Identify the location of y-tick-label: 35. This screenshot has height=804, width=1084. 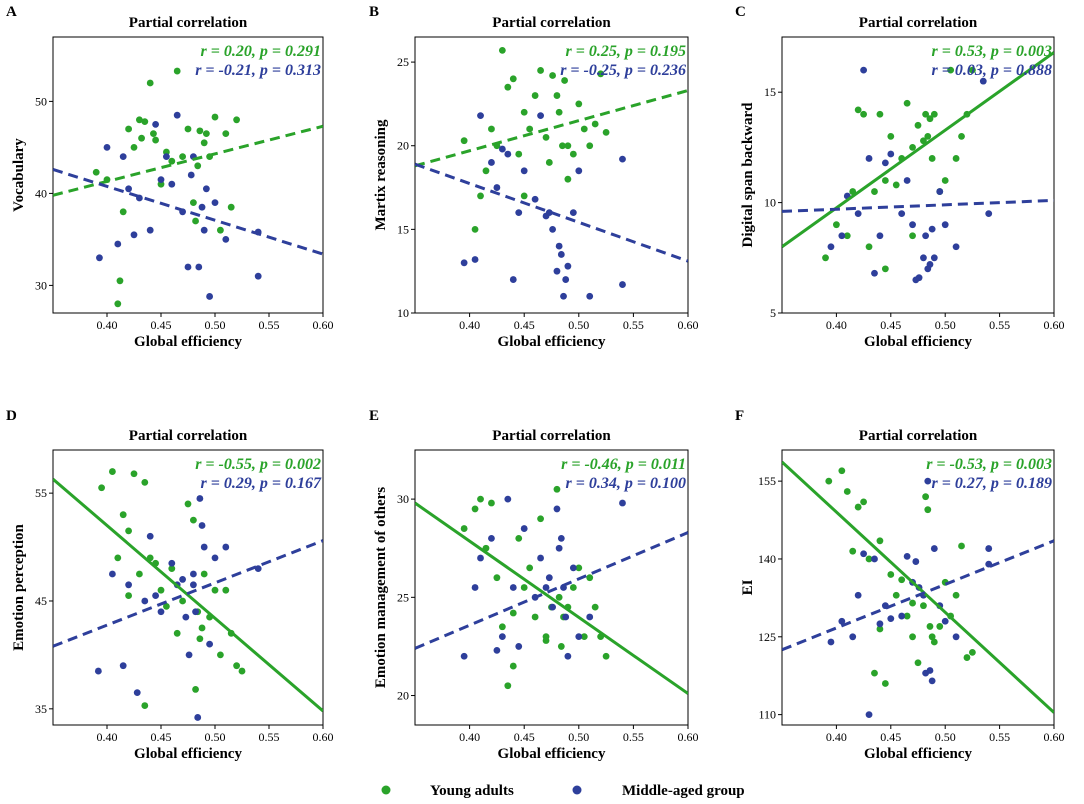
(41, 709).